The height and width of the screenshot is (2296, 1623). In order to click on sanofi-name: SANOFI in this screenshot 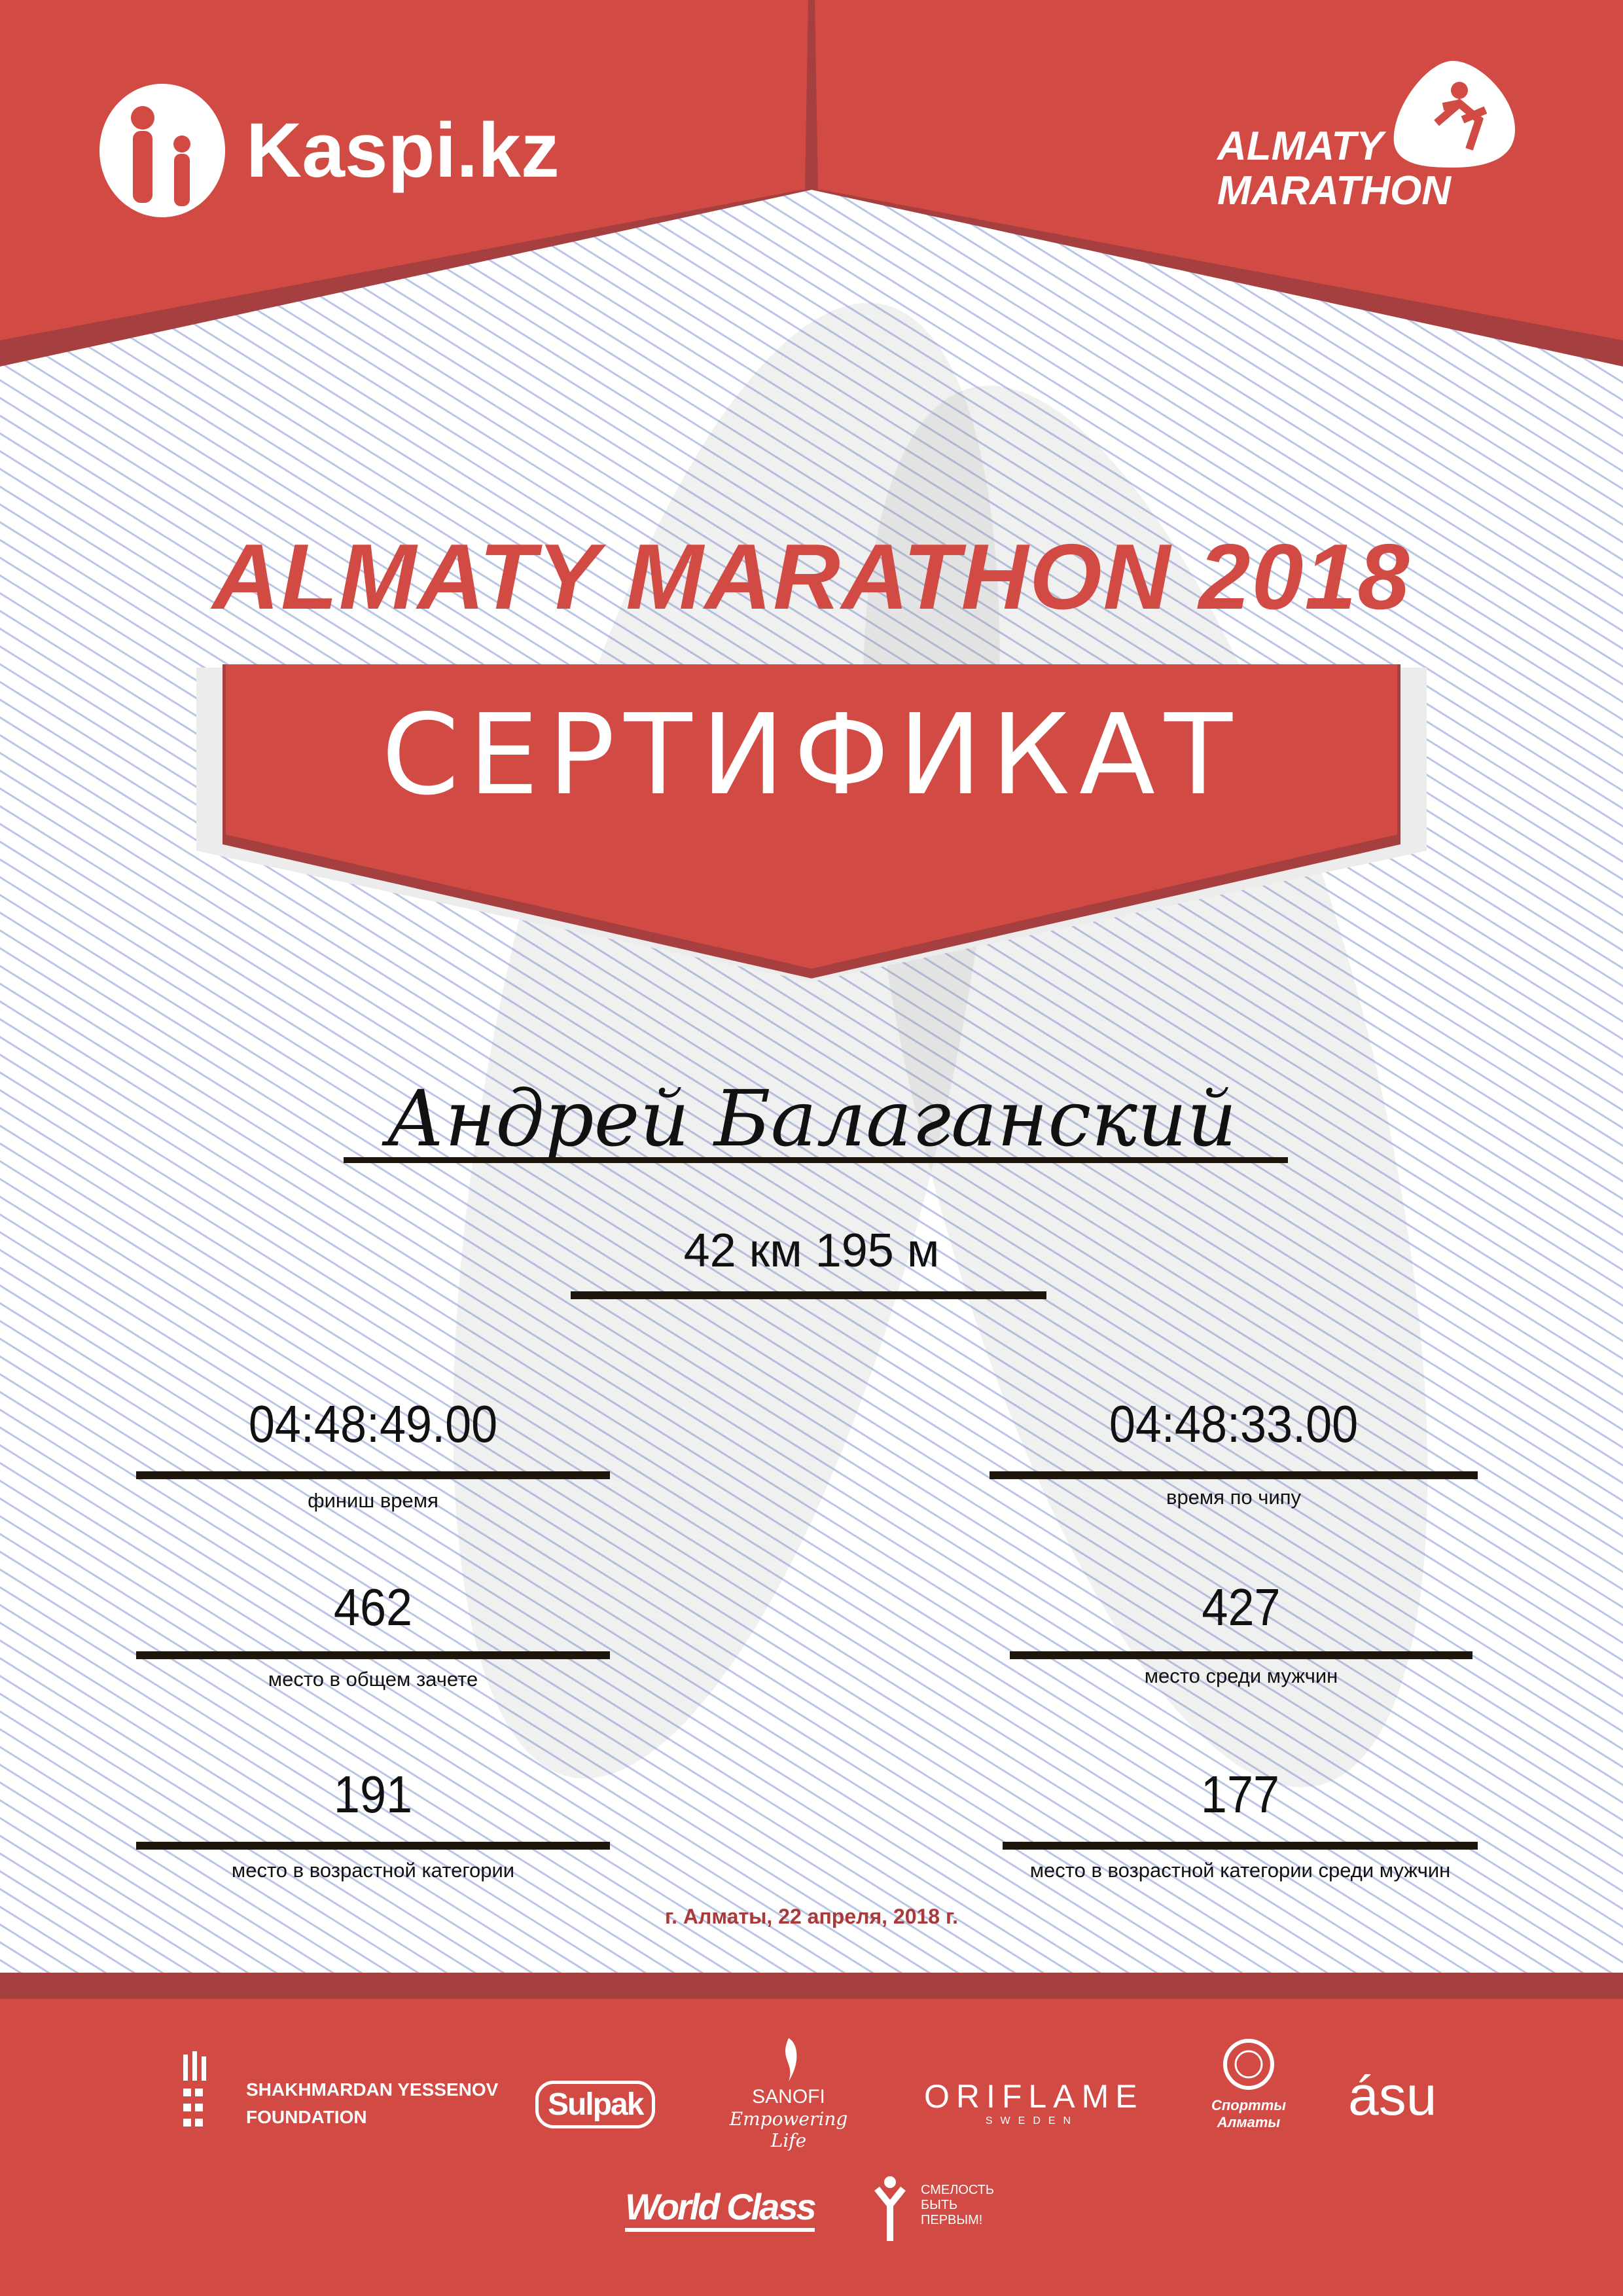, I will do `click(788, 2097)`.